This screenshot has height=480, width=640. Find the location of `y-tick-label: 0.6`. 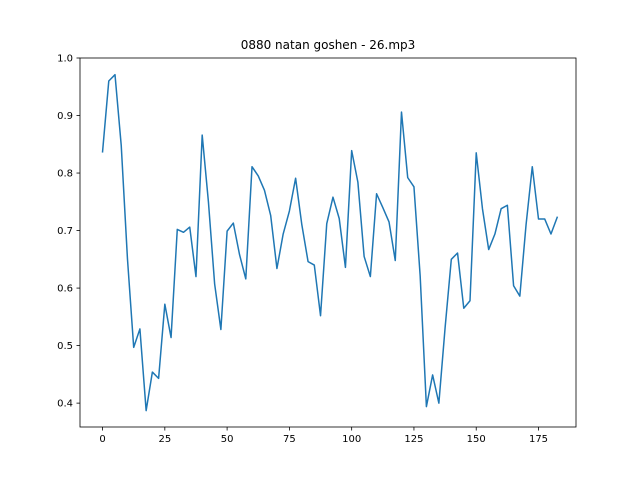

y-tick-label: 0.6 is located at coordinates (65, 289).